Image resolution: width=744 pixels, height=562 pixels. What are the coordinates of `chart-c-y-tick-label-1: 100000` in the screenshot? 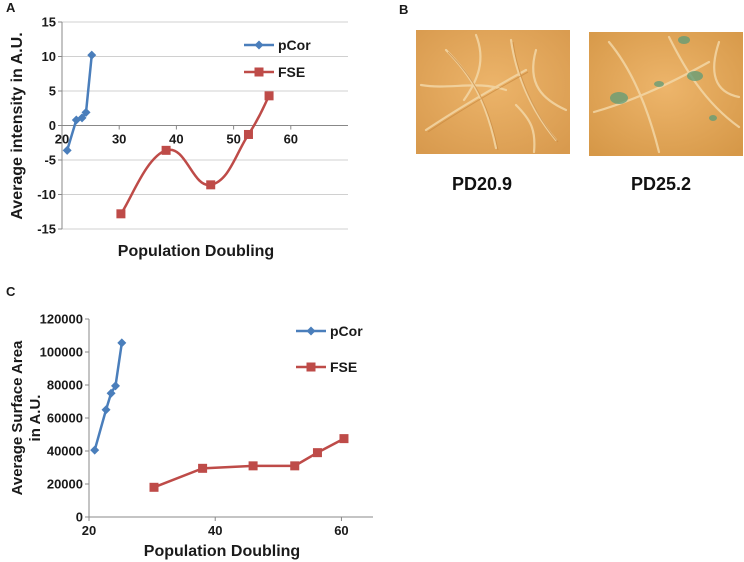 It's located at (61, 352).